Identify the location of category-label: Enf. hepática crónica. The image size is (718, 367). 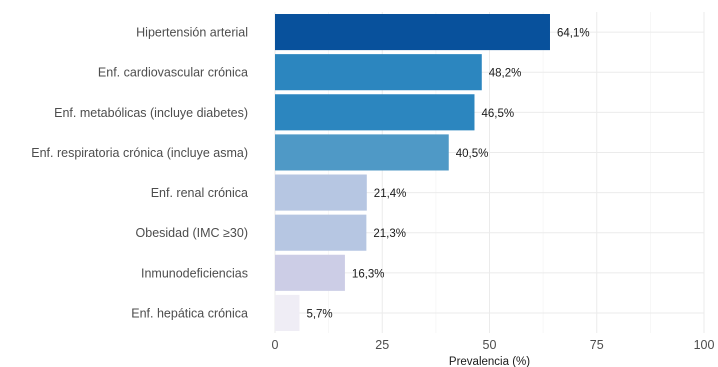
(189, 313).